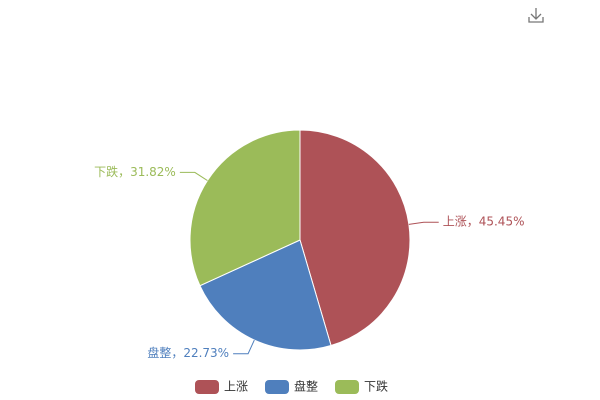 Image resolution: width=600 pixels, height=400 pixels. What do you see at coordinates (306, 386) in the screenshot?
I see `legend-label: 盘整` at bounding box center [306, 386].